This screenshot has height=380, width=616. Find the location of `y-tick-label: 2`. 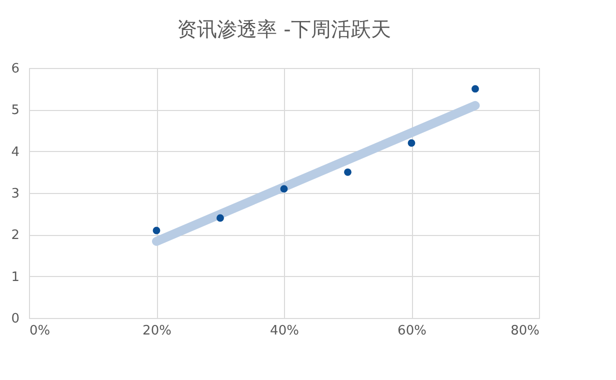

y-tick-label: 2 is located at coordinates (15, 236).